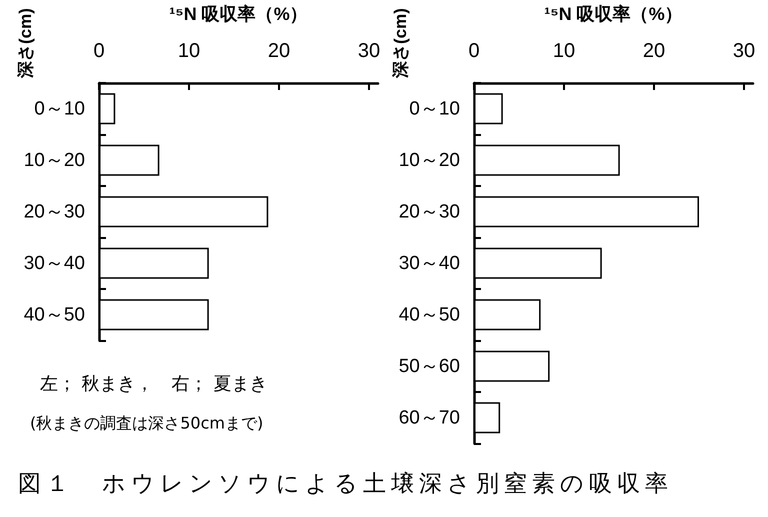 This screenshot has width=768, height=517. What do you see at coordinates (345, 484) in the screenshot?
I see `text: 図１ ホウレンソウによる土壌深さ別窒素の吸収率` at bounding box center [345, 484].